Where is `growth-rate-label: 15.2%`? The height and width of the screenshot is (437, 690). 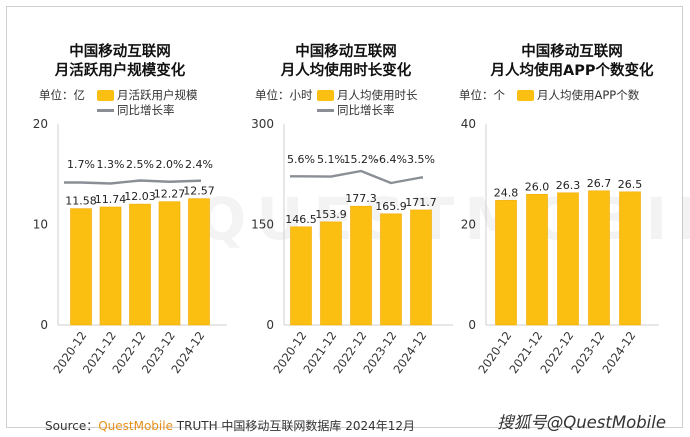
growth-rate-label: 15.2% is located at coordinates (361, 159).